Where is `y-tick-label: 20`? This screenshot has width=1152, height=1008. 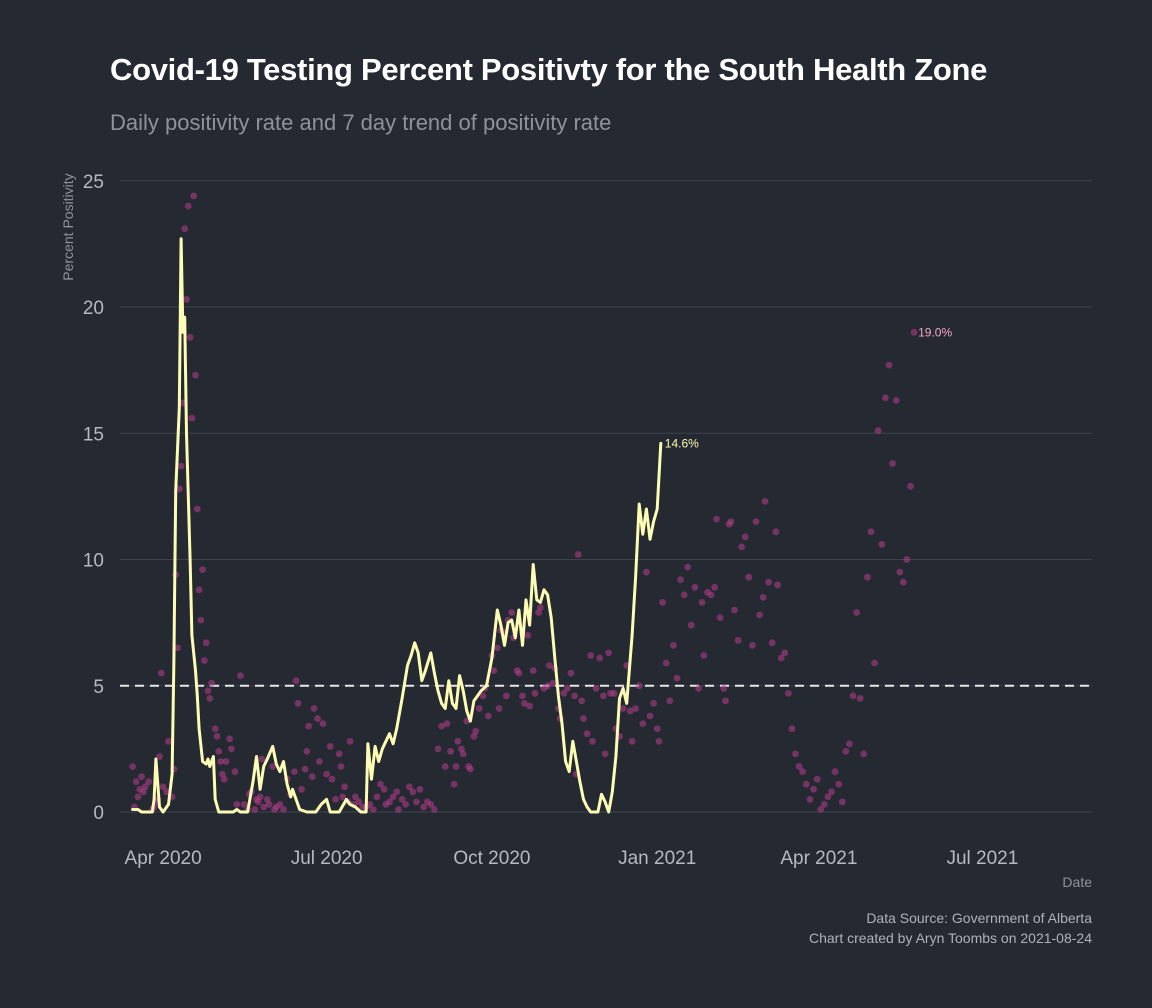 y-tick-label: 20 is located at coordinates (93, 308).